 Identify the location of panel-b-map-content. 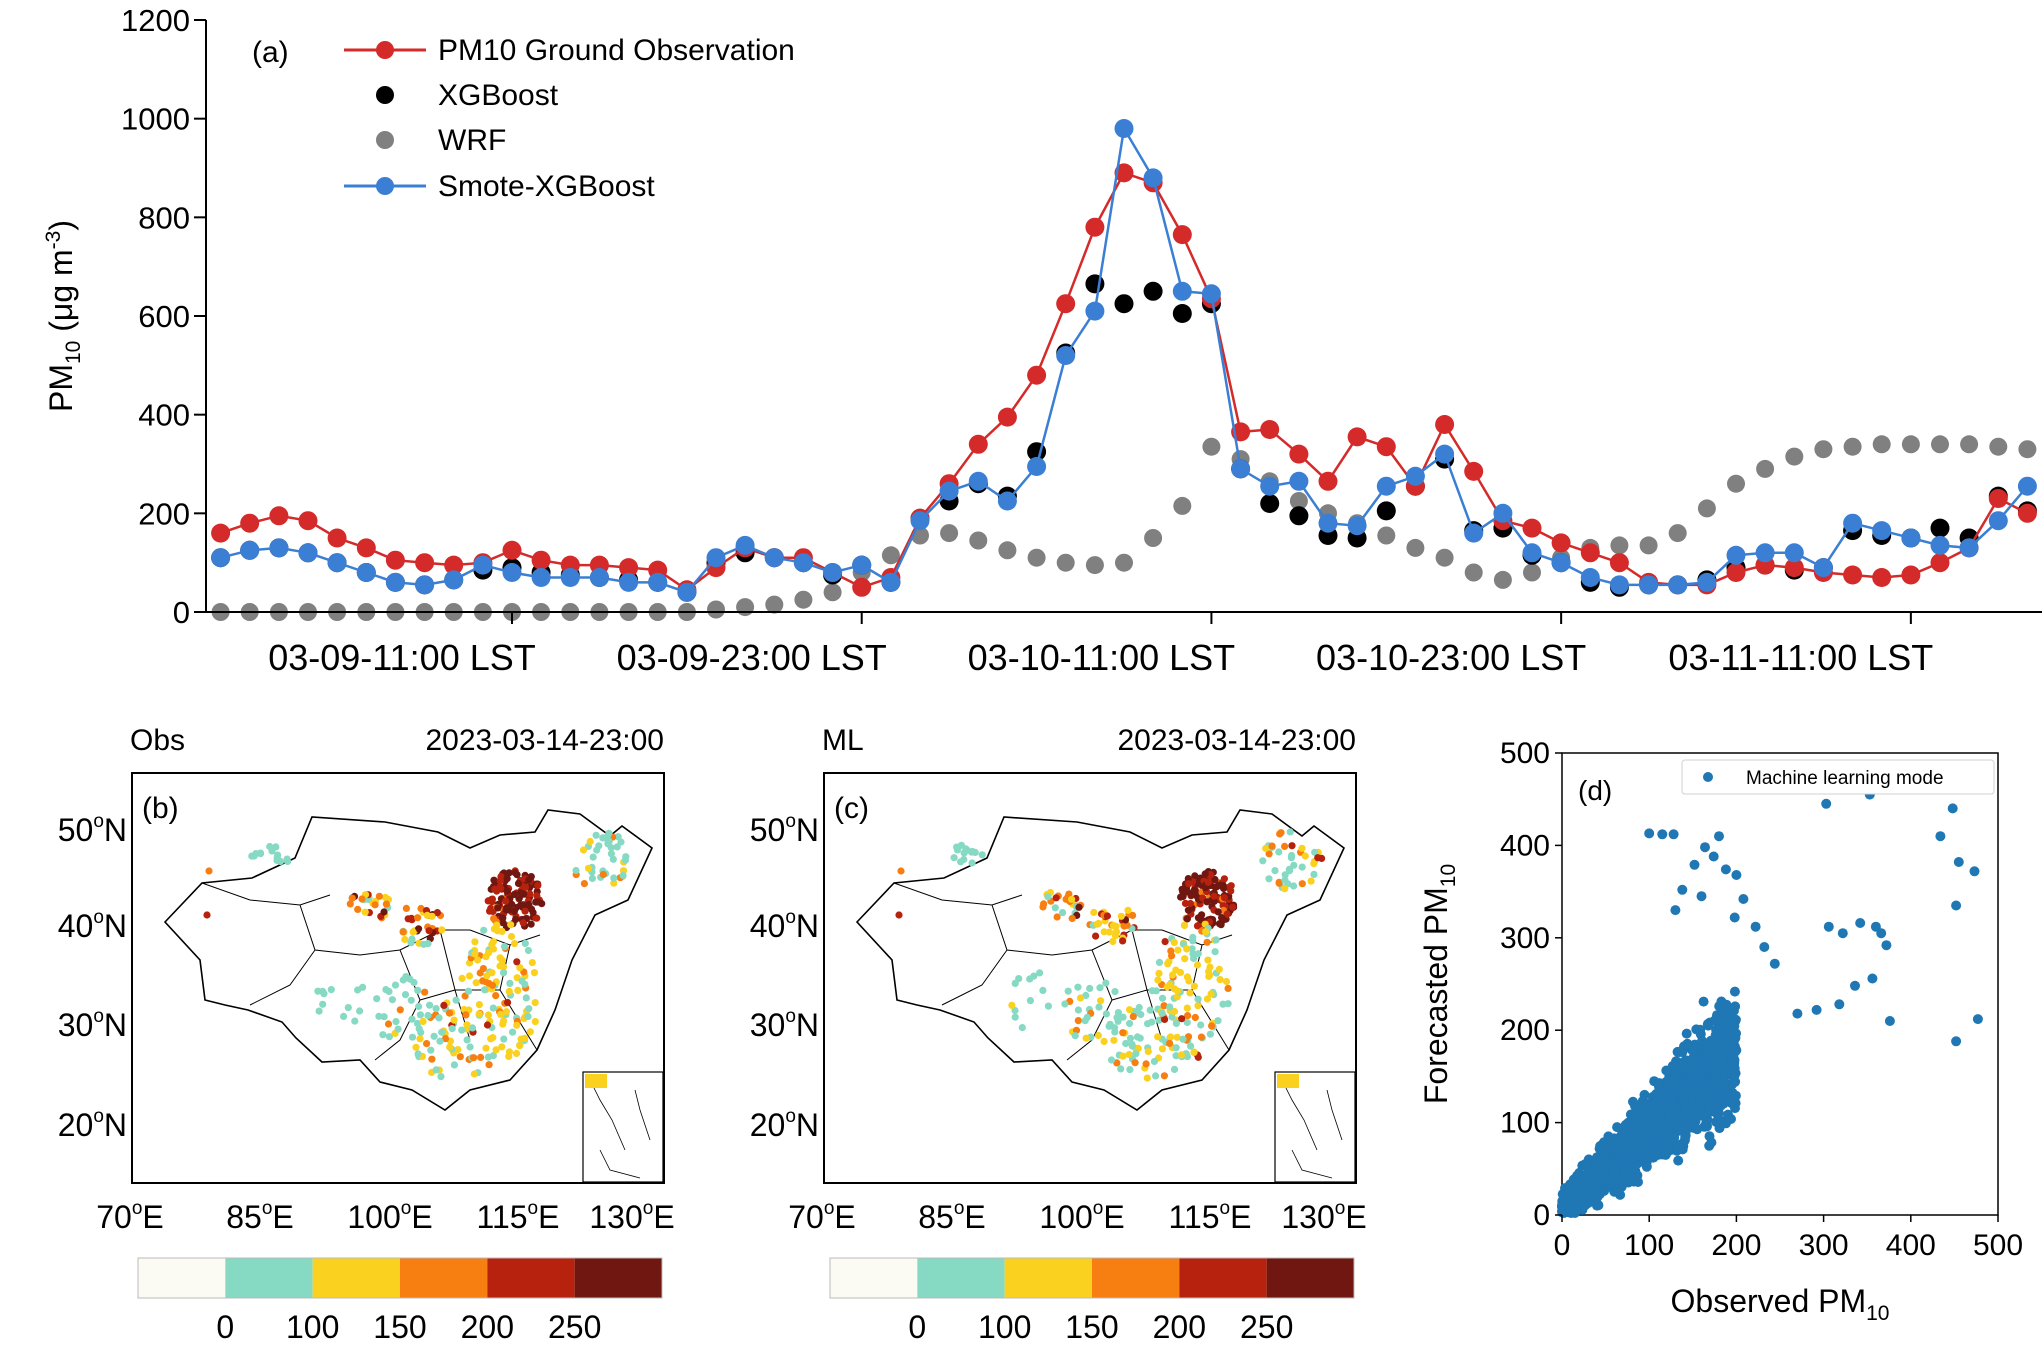
(413, 996).